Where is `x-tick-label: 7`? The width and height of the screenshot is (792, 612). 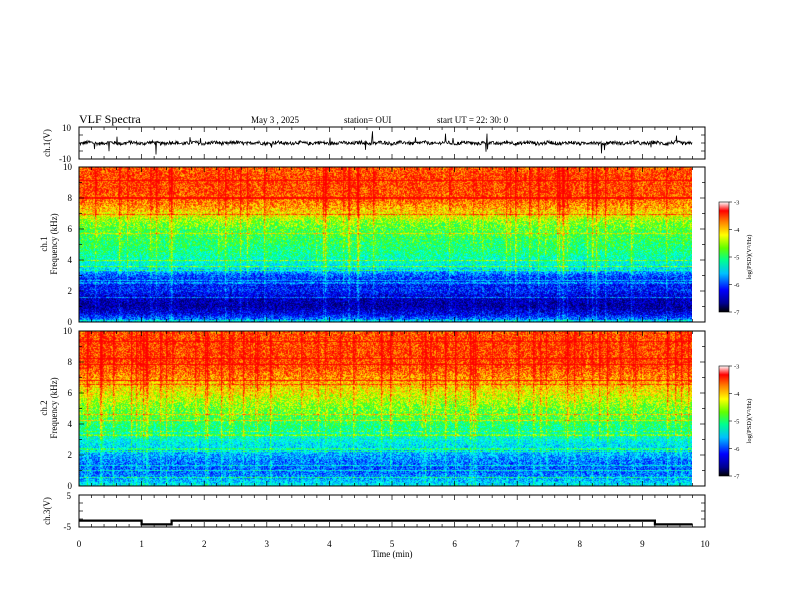
x-tick-label: 7 is located at coordinates (517, 544).